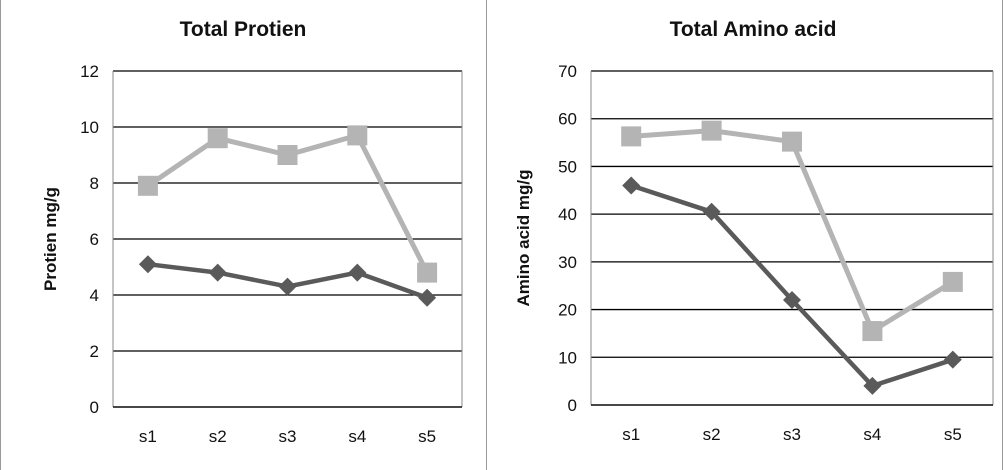 The image size is (1003, 470). Describe the element at coordinates (792, 286) in the screenshot. I see `series-line-diamond` at that location.